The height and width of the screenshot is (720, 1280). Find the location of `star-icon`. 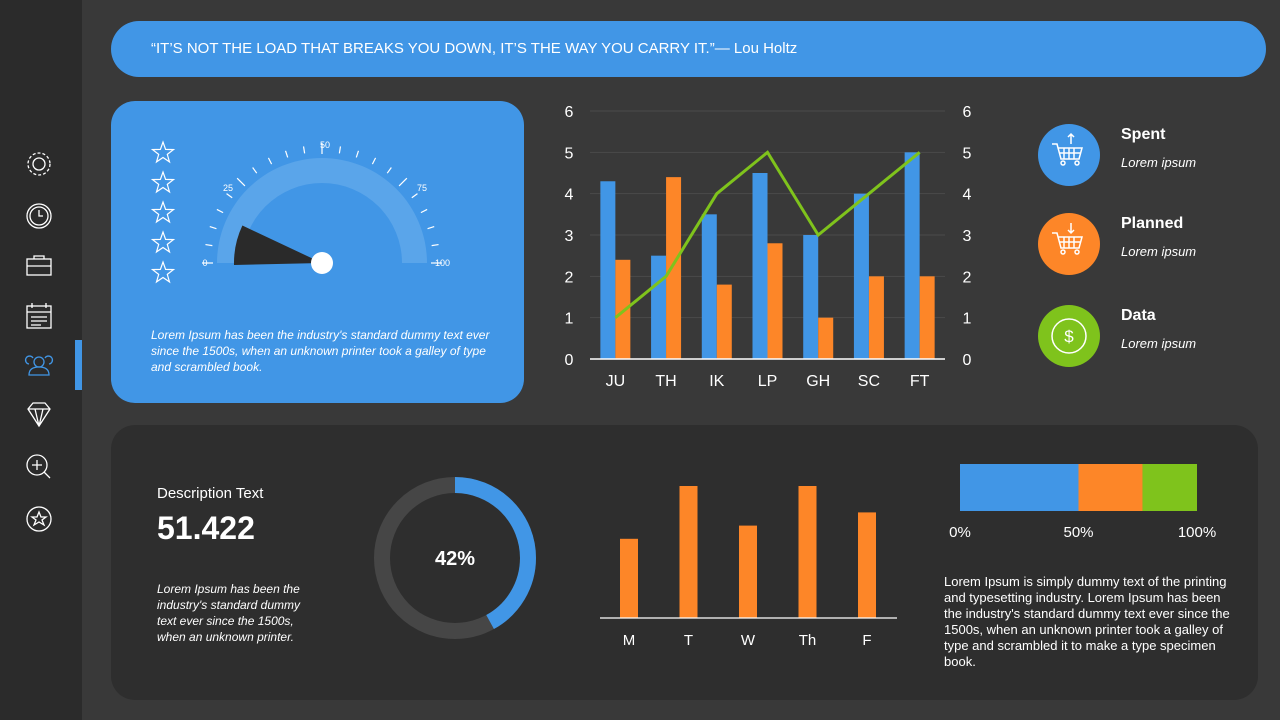

star-icon is located at coordinates (39, 519).